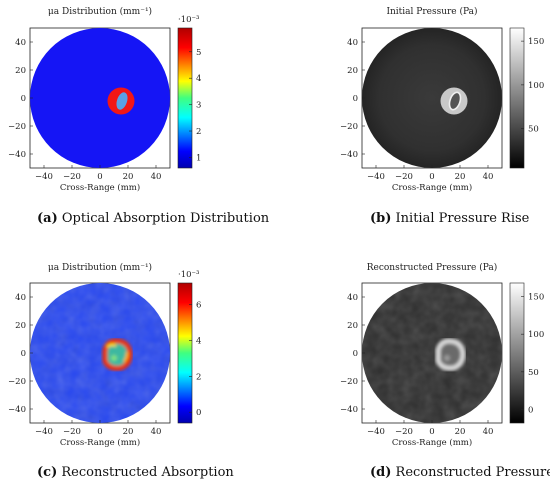  I want to click on colorbar-tick-label: 1, so click(198, 158).